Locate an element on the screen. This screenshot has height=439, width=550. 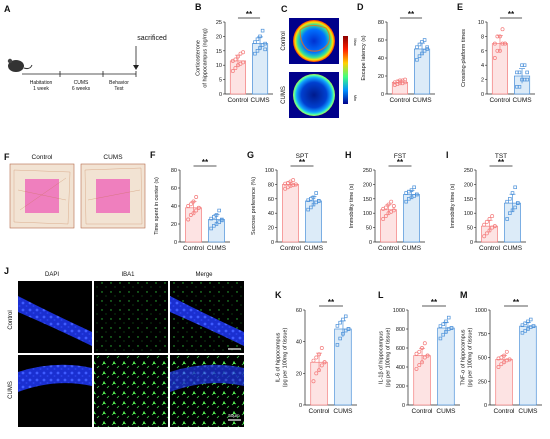
y-tick-label-h: 50 is located at coordinates (369, 229).